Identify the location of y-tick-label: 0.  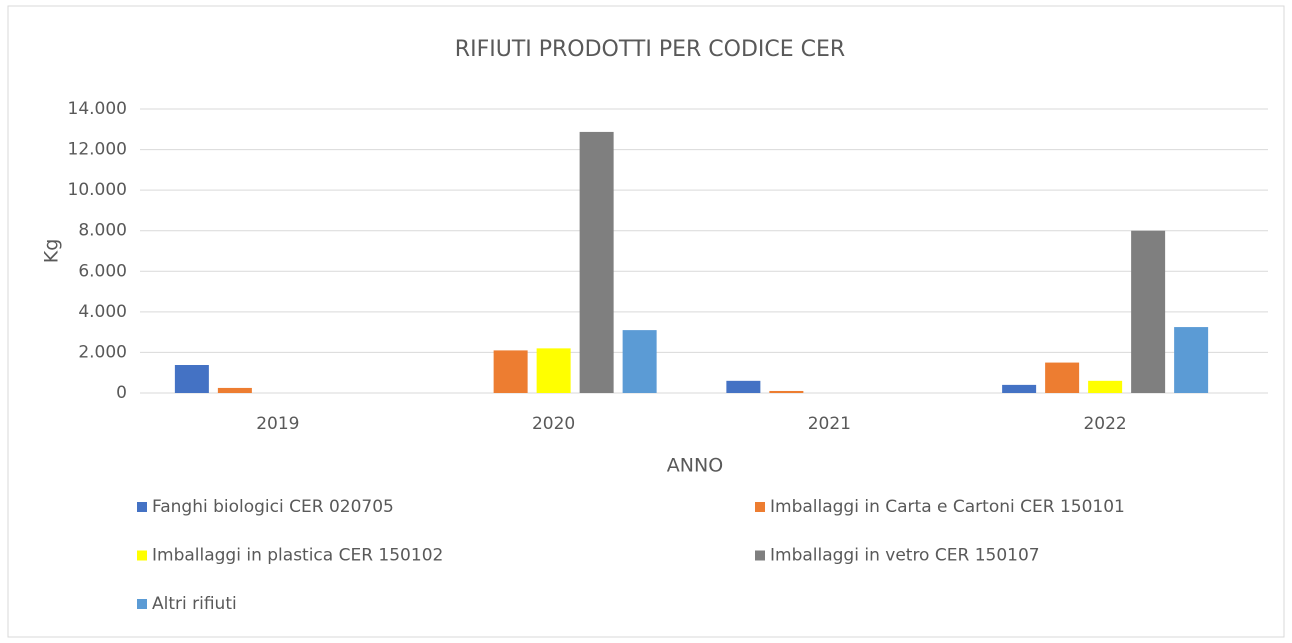
(121, 393).